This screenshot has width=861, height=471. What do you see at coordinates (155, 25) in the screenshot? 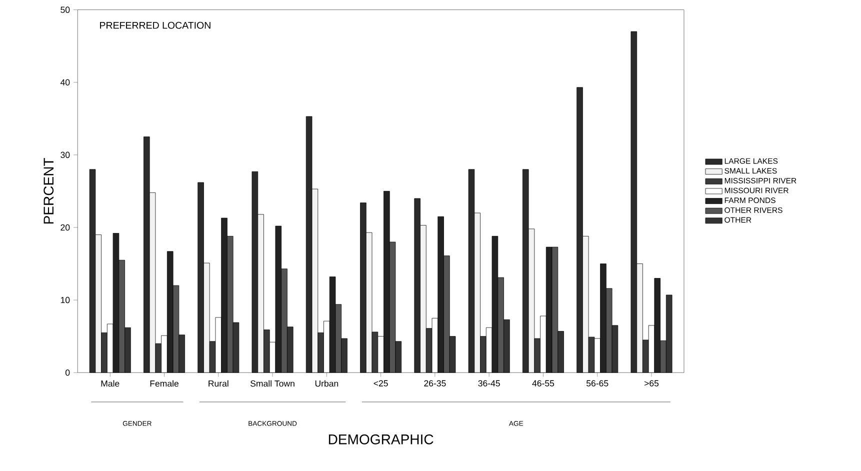
I see `text: PREFERRED LOCATION` at bounding box center [155, 25].